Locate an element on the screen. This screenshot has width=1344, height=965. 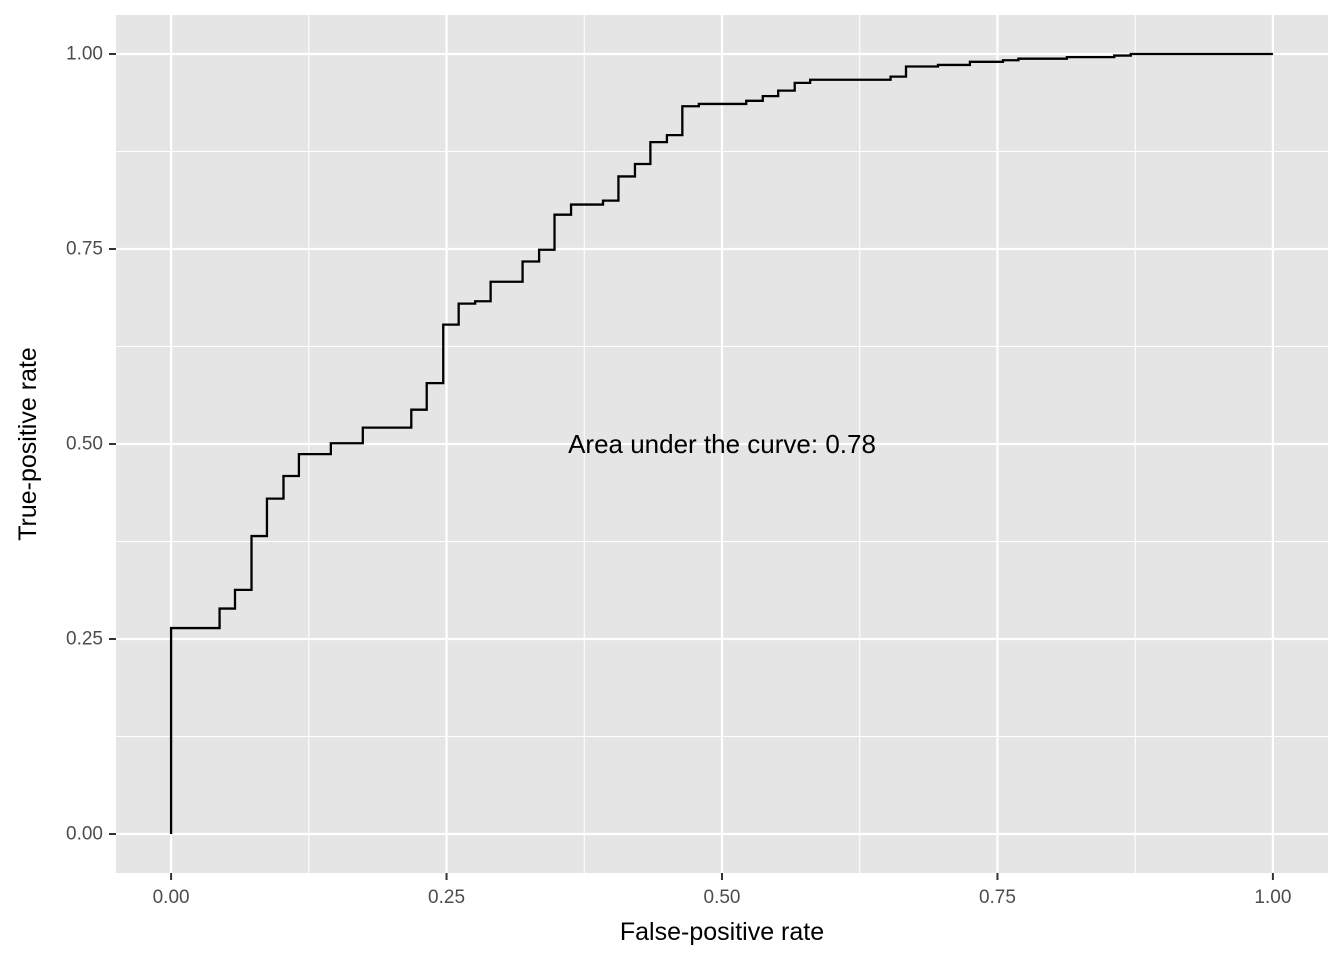
x-tick-label: 1.00 is located at coordinates (1272, 897).